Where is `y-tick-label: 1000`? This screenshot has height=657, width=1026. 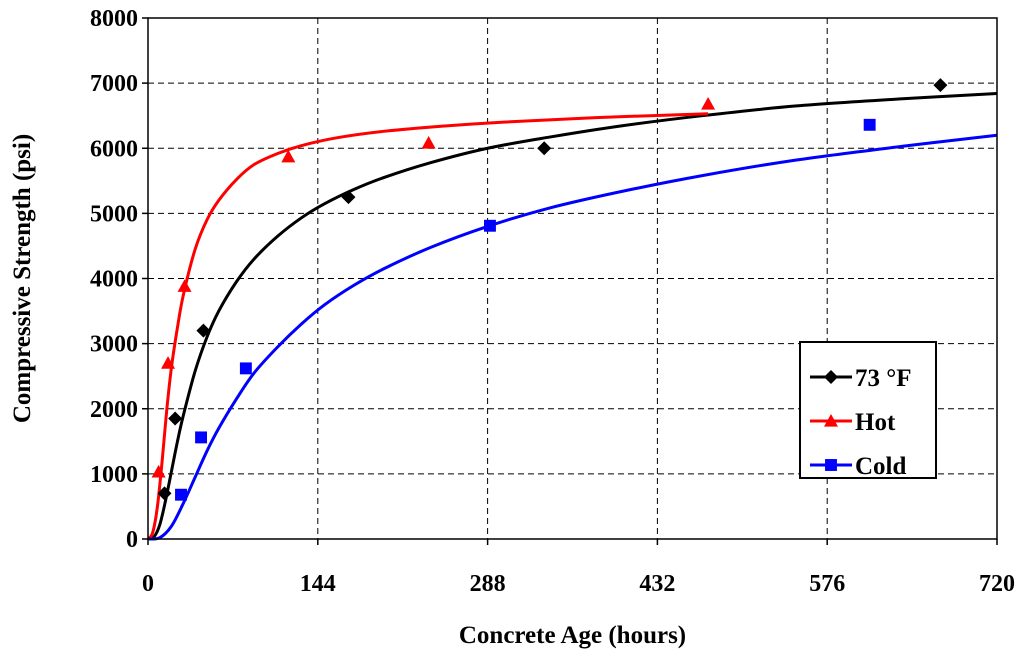
y-tick-label: 1000 is located at coordinates (114, 475).